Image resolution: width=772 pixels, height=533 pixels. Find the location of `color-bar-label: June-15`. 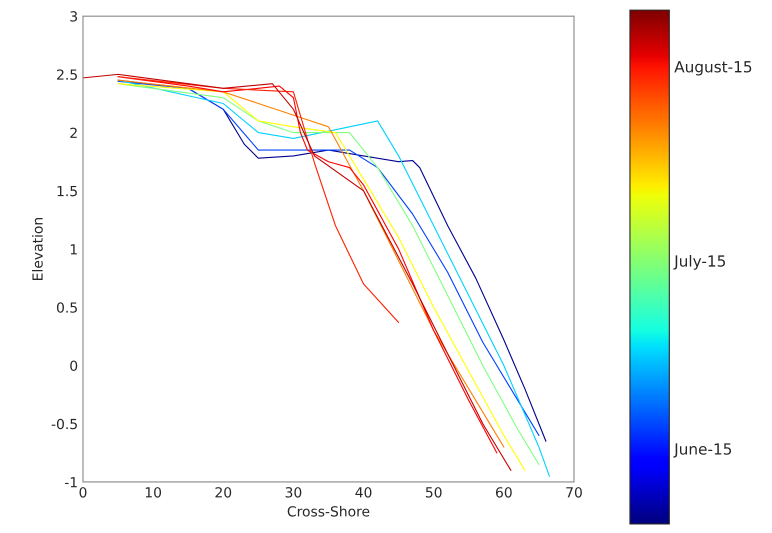

color-bar-label: June-15 is located at coordinates (702, 450).